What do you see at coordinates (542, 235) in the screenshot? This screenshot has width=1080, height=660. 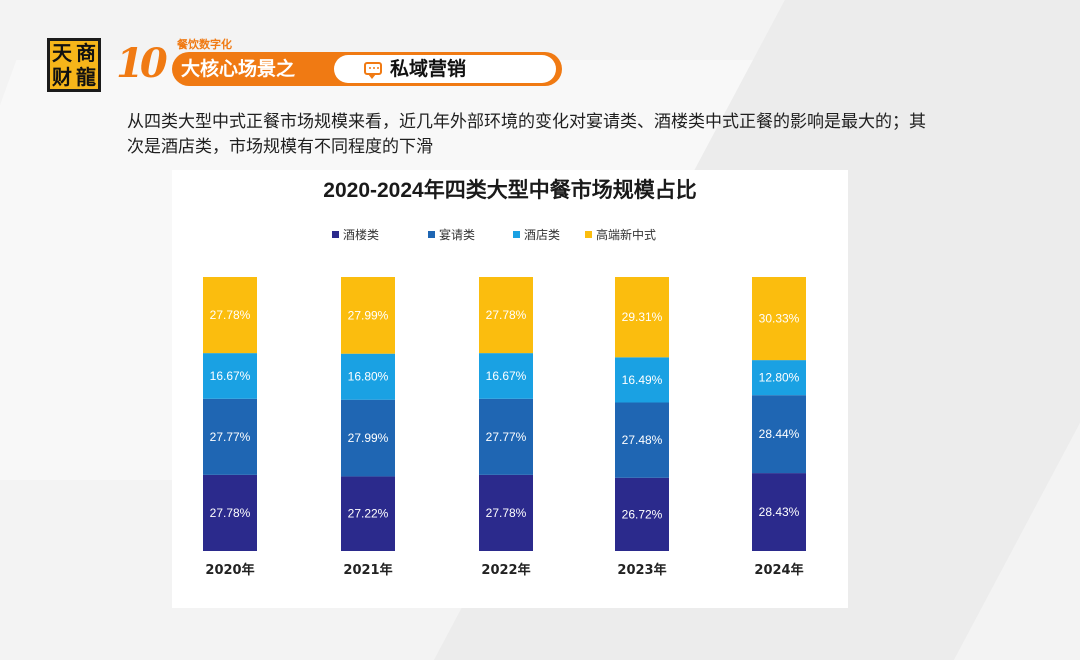 I see `legend-label: 酒店类` at bounding box center [542, 235].